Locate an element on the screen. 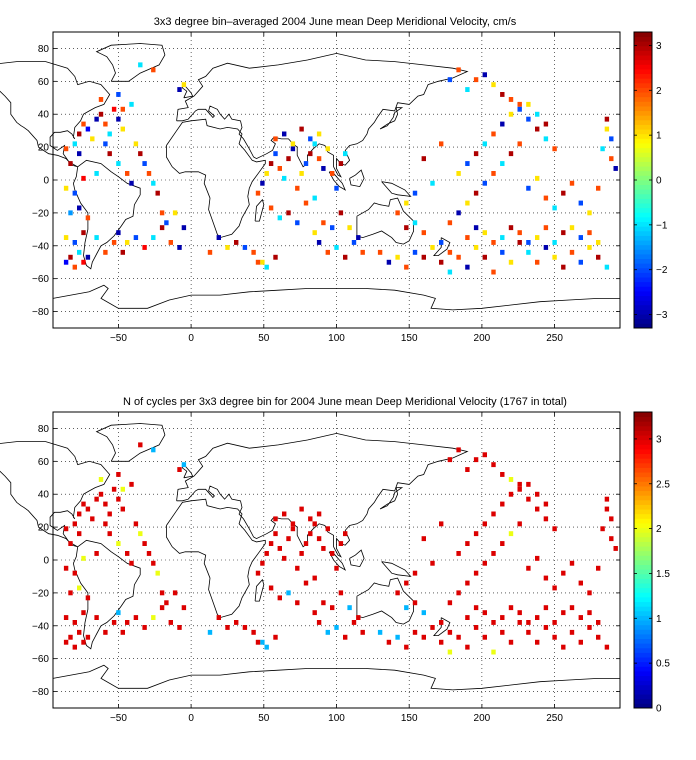  x-tick-label: 150 is located at coordinates (409, 338).